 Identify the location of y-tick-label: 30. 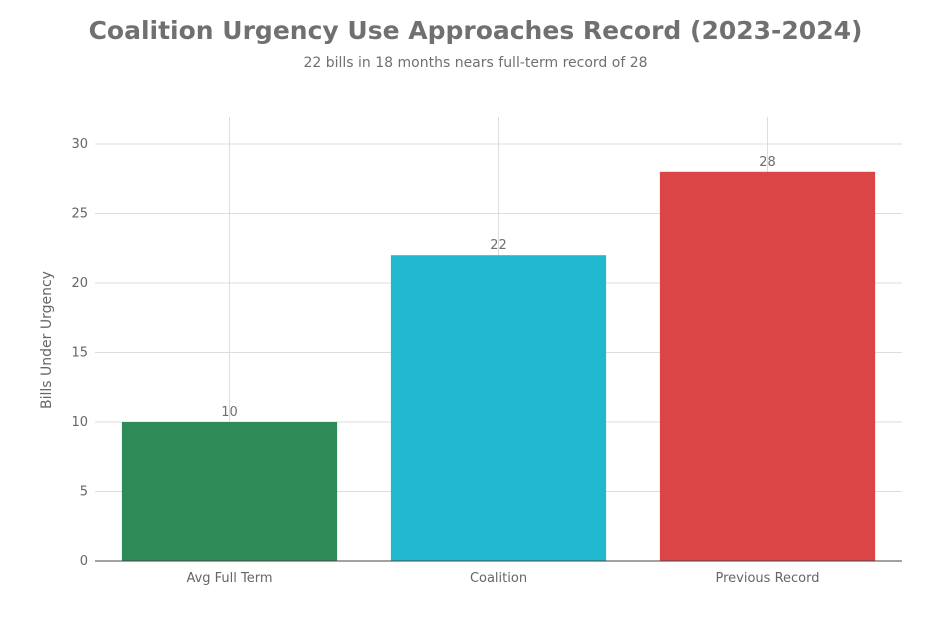
(79, 144).